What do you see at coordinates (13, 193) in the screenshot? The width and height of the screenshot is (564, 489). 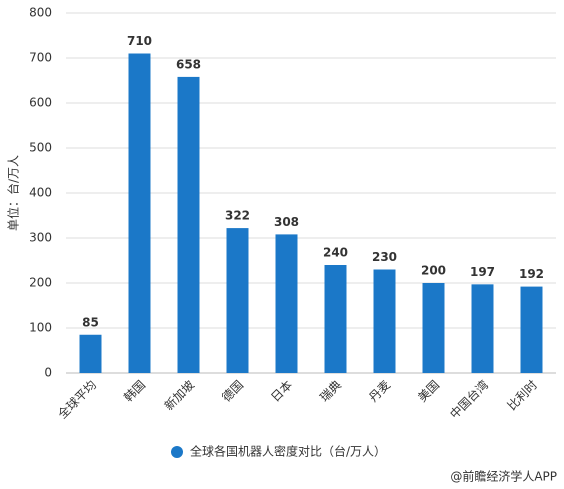 I see `y-axis-label: 单位：台/万人` at bounding box center [13, 193].